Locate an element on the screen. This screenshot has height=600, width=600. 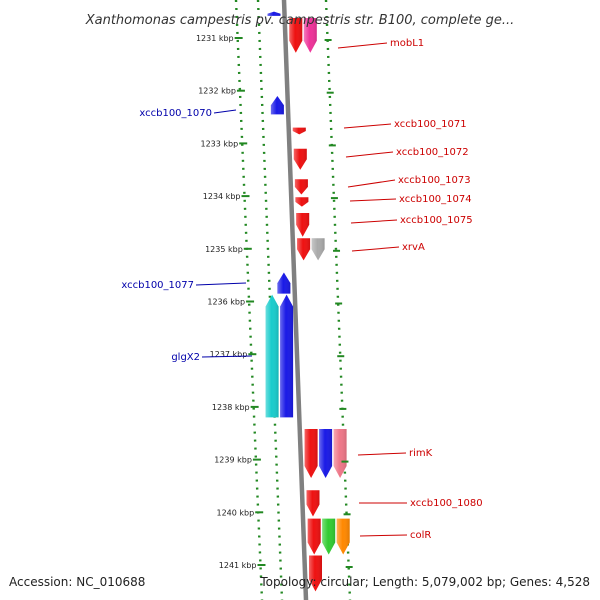
gene-label-xccb100_1077: xccb100_1077 is located at coordinates (184, 285).